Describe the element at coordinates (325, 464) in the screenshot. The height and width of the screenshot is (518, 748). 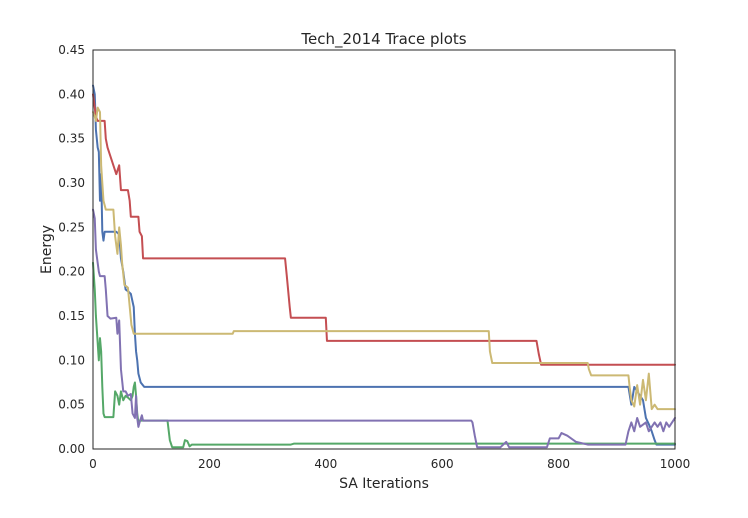
I see `x-tick-label: 400` at that location.